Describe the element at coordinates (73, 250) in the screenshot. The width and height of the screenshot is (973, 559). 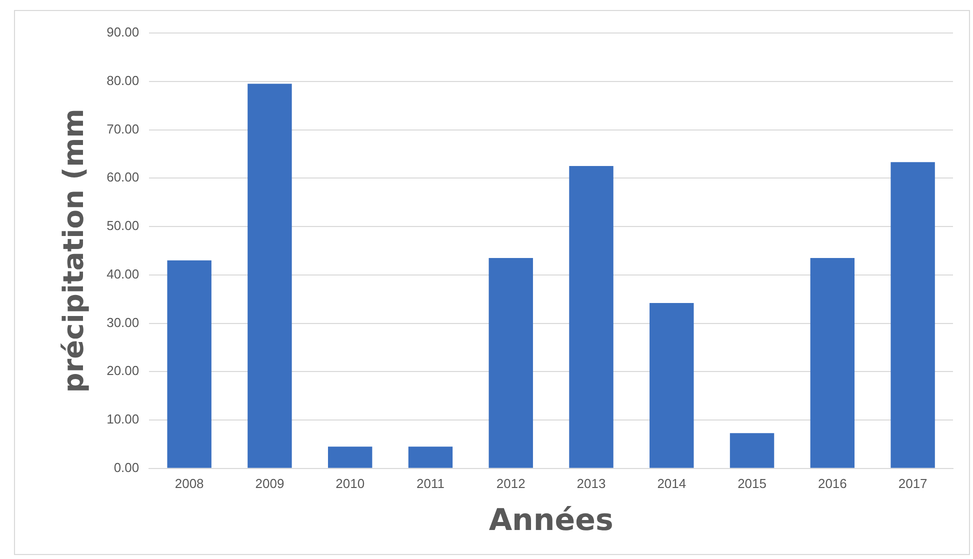
I see `y-axis-title: précipitation (mm` at that location.